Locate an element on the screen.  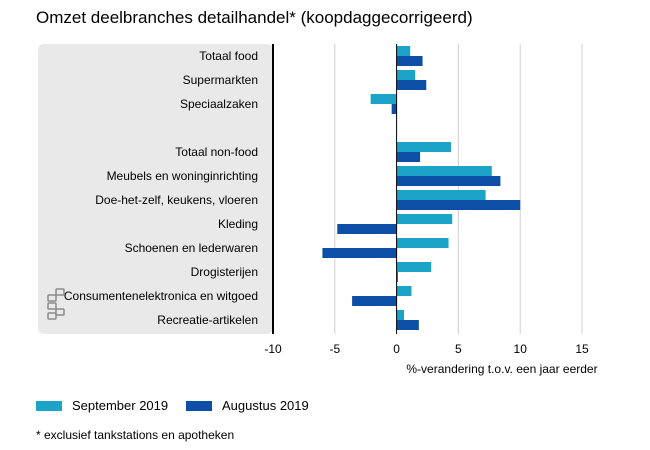
x-tick-label: 5 is located at coordinates (458, 349).